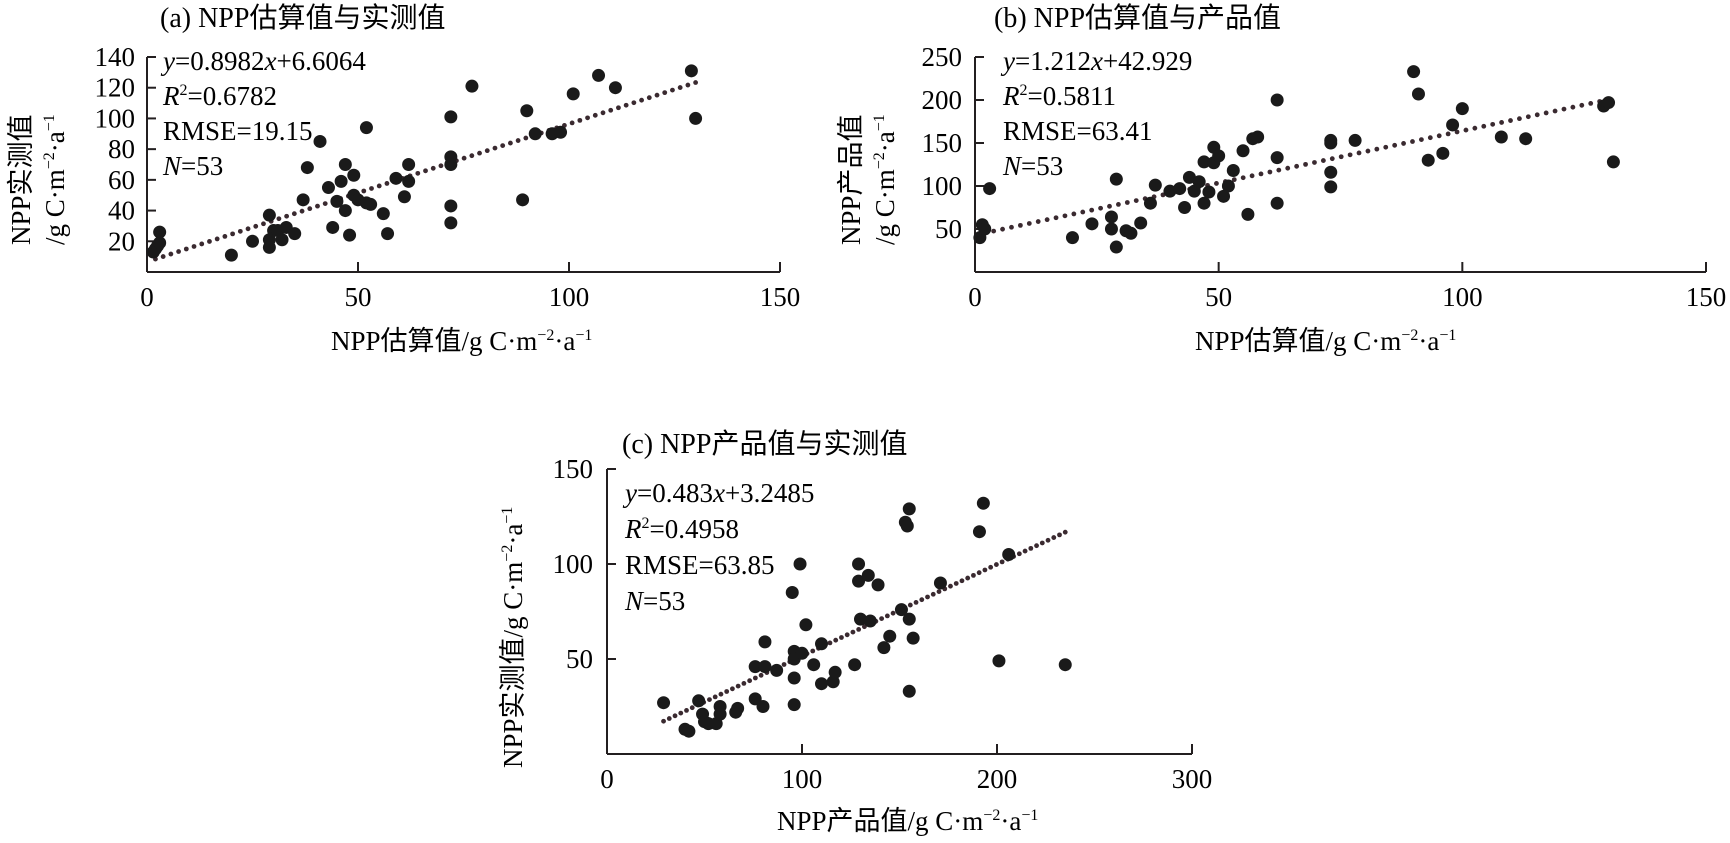 This screenshot has height=843, width=1730. What do you see at coordinates (21, 179) in the screenshot?
I see `panel-a-ylabel-line1: NPP实测值` at bounding box center [21, 179].